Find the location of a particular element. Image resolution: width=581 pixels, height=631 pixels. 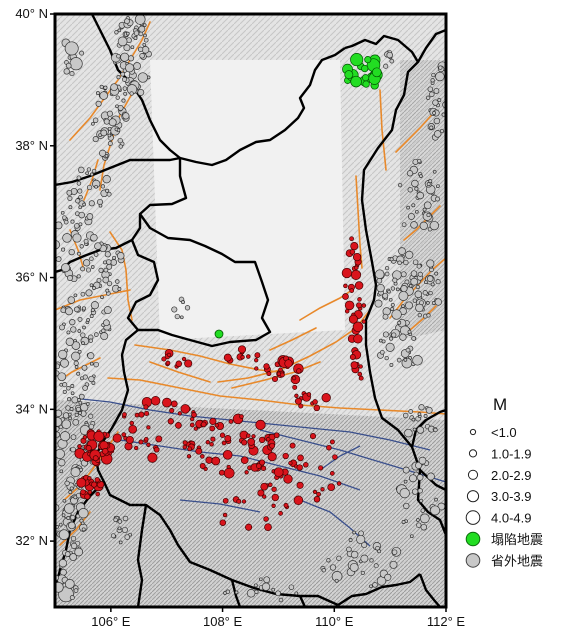

legend-label: 4.0-4.9 is located at coordinates (511, 518).